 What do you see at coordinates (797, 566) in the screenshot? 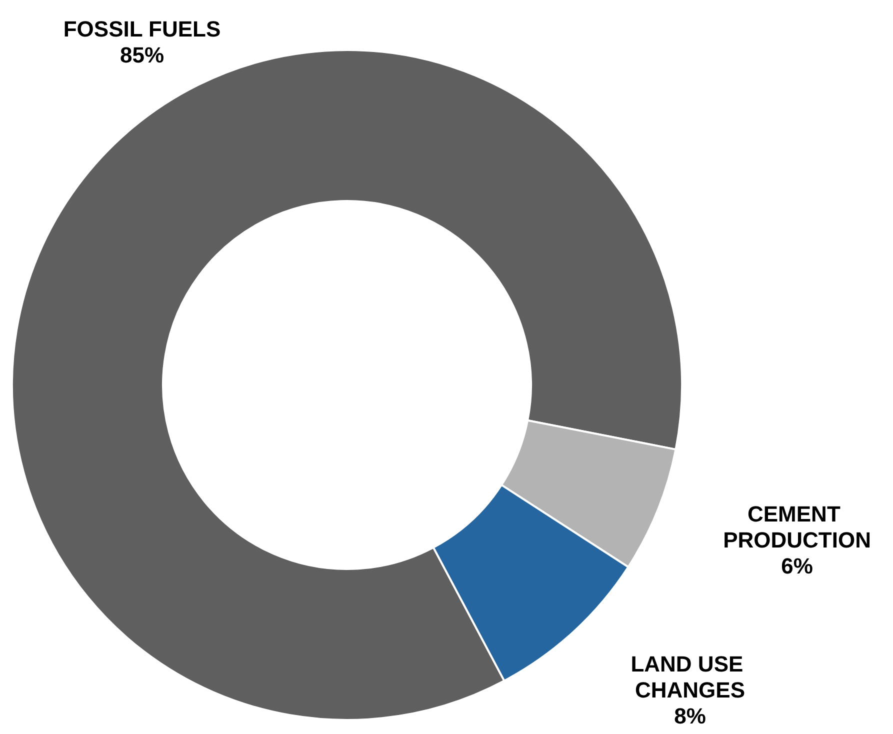
I see `data-label: 6%` at bounding box center [797, 566].